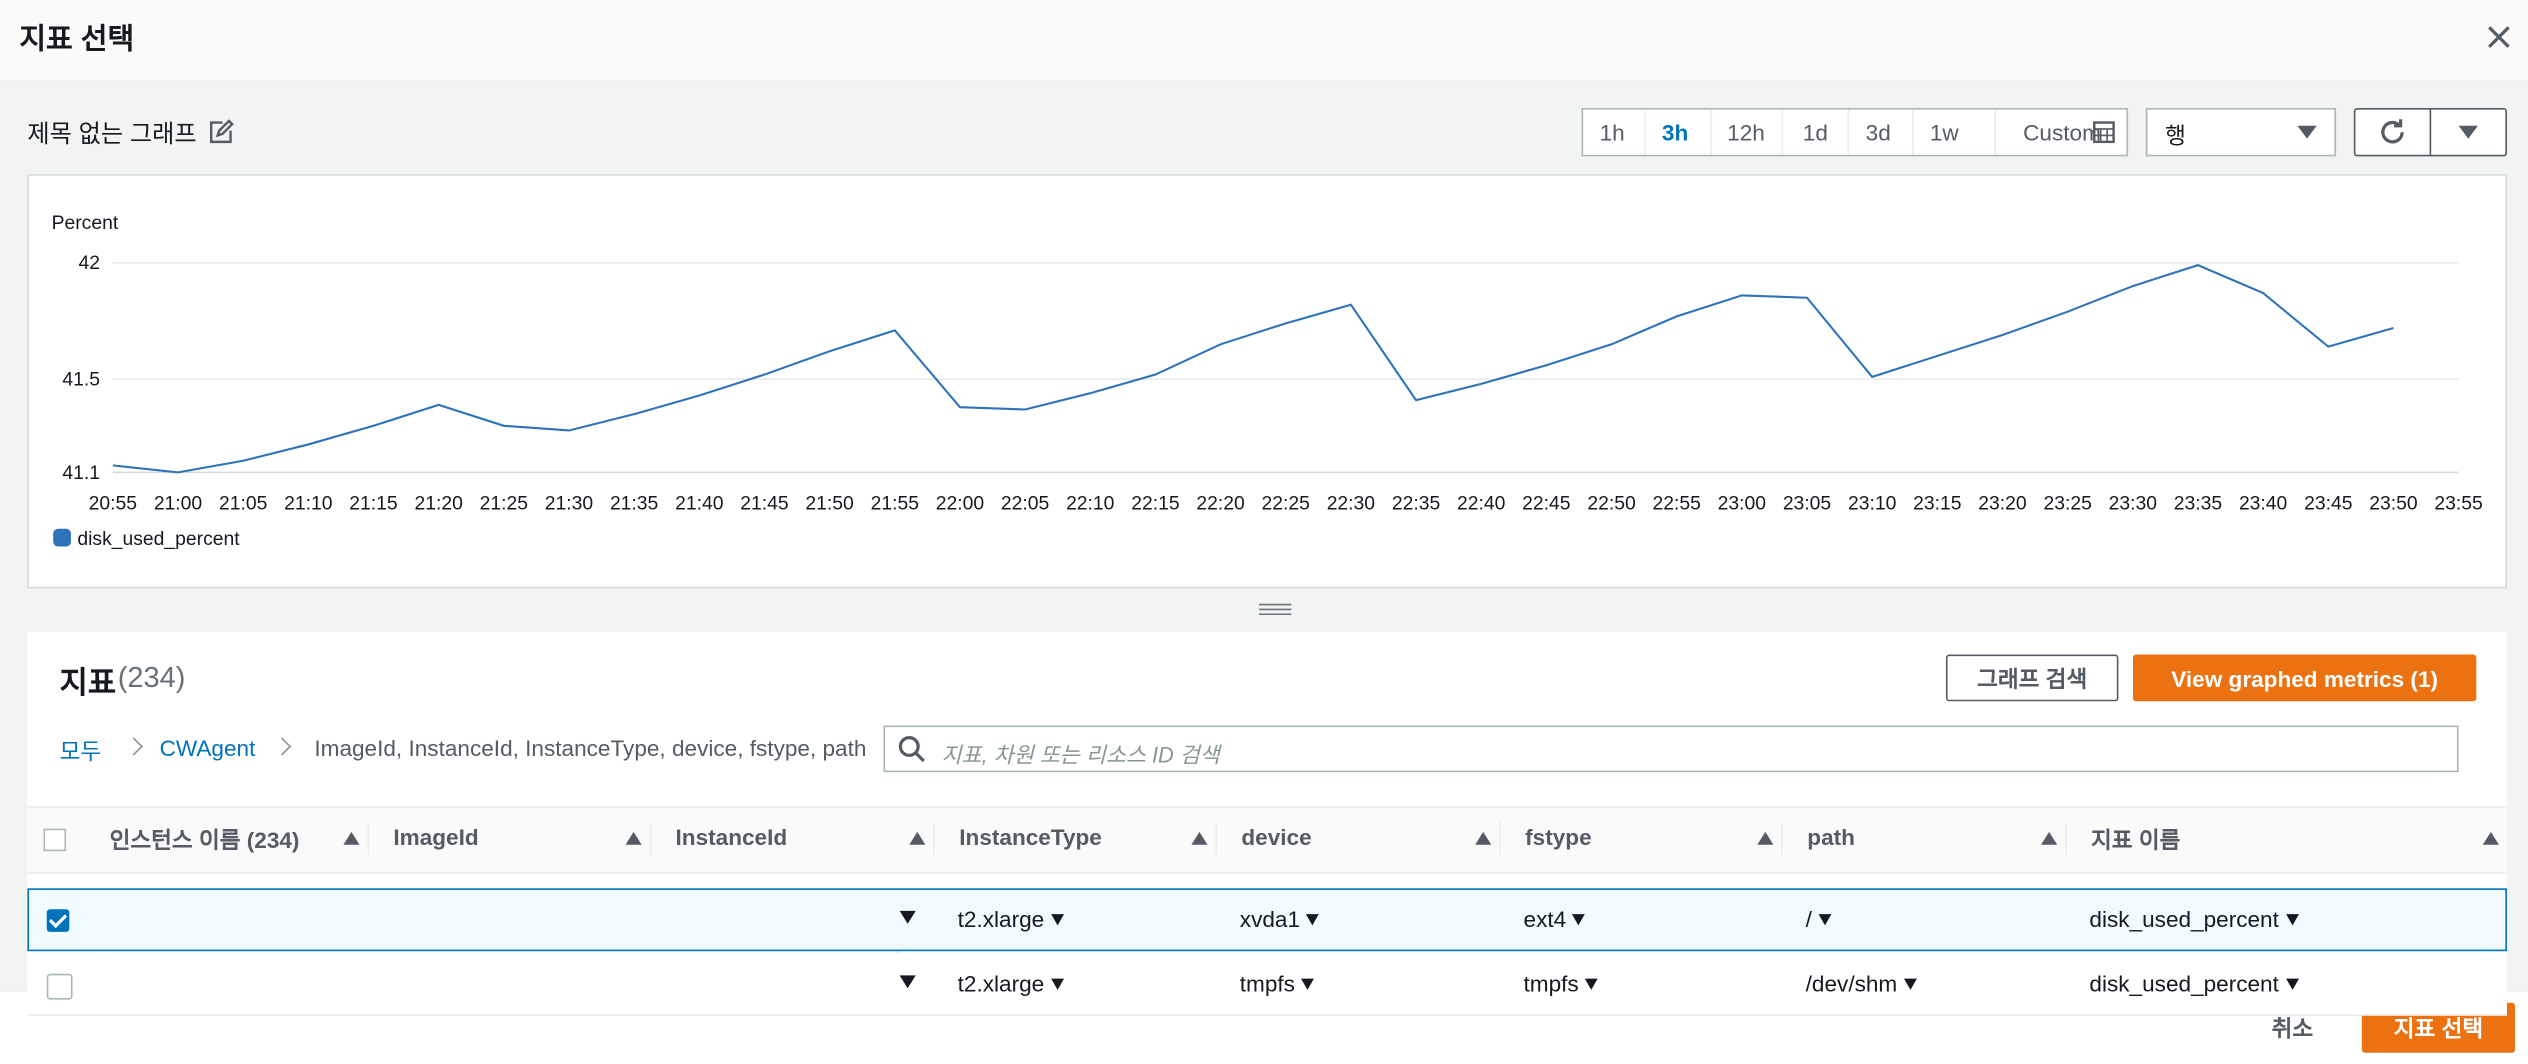 This screenshot has height=1064, width=2528. Describe the element at coordinates (1080, 755) in the screenshot. I see `search-placeholder: 지표, 차원 또는 리소스 ID 검색` at that location.